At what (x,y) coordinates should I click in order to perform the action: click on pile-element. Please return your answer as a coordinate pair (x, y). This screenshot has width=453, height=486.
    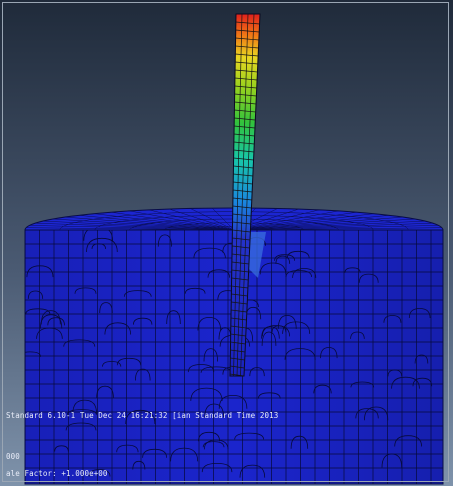
    Looking at the image, I should click on (245, 195).